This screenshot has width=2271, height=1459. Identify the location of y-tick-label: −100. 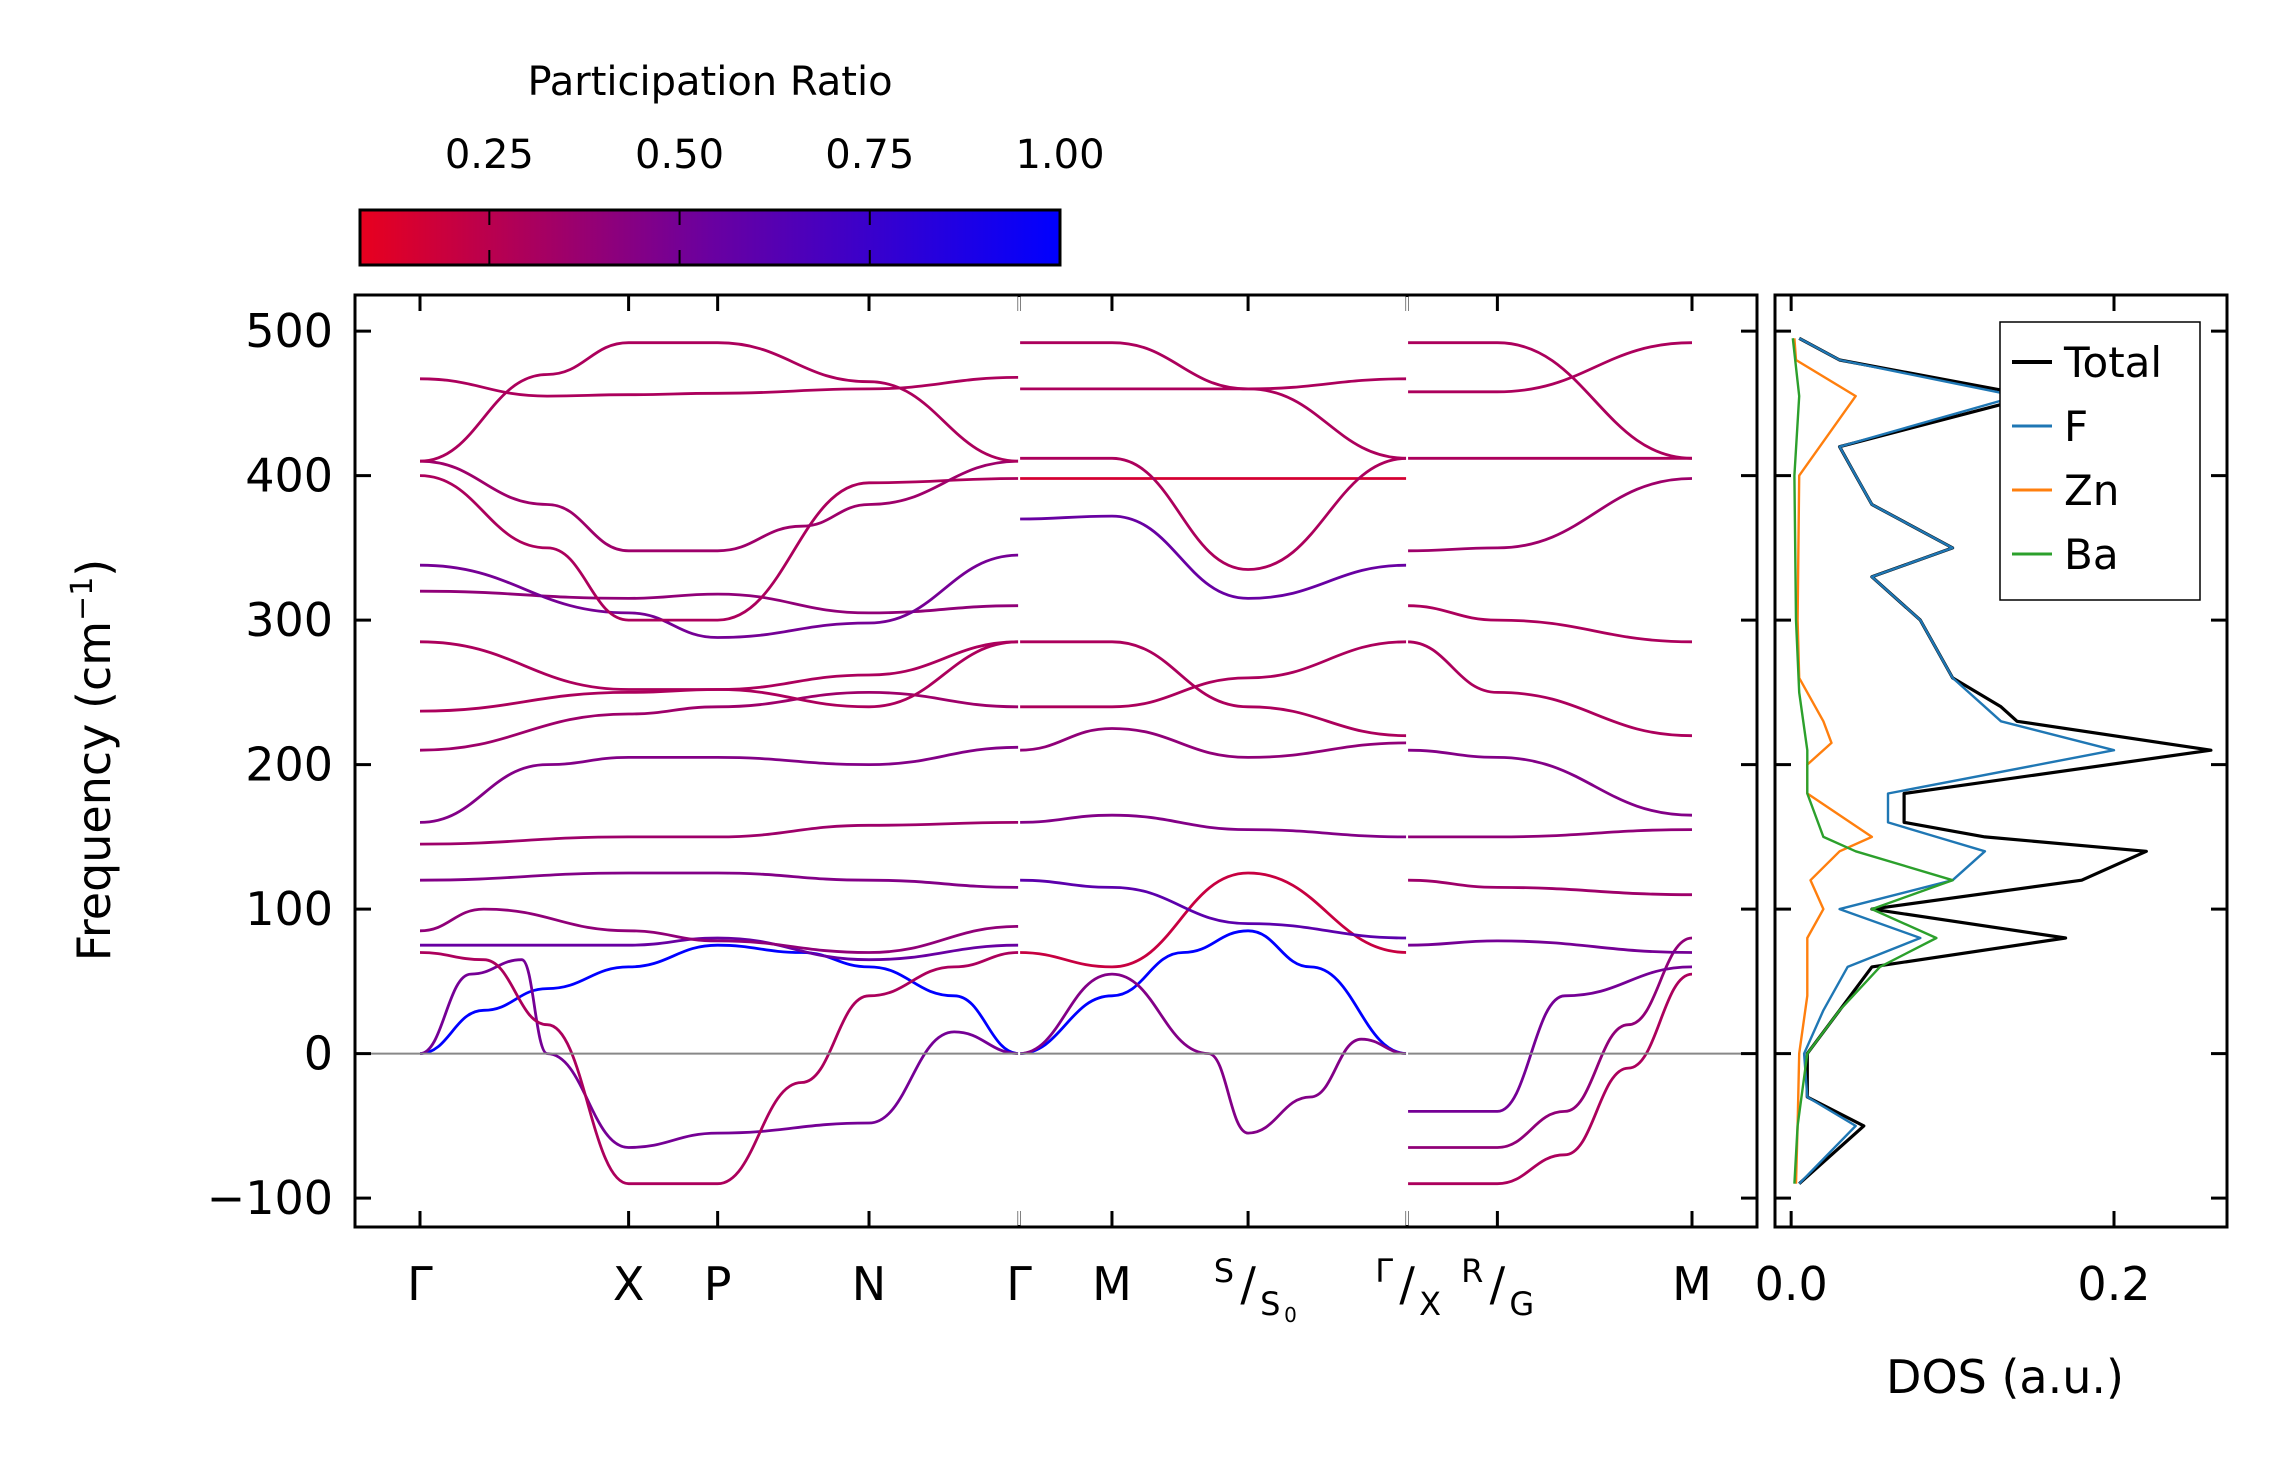
(270, 1198).